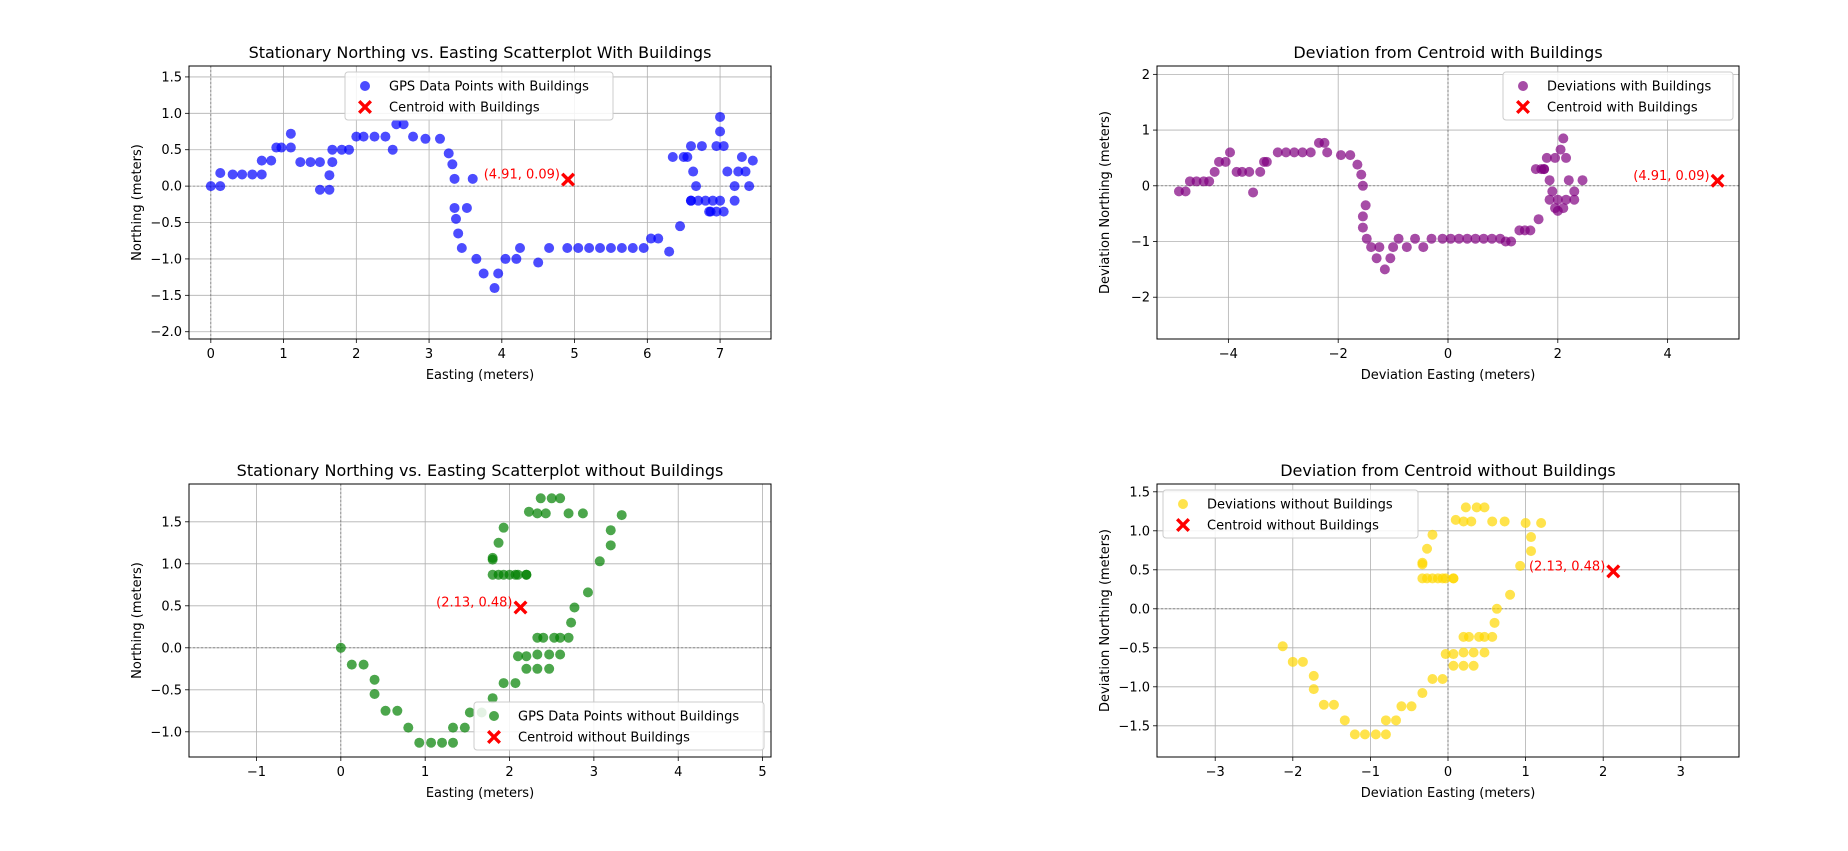 The height and width of the screenshot is (851, 1848). I want to click on y-tick-label-0: −1.0, so click(166, 732).